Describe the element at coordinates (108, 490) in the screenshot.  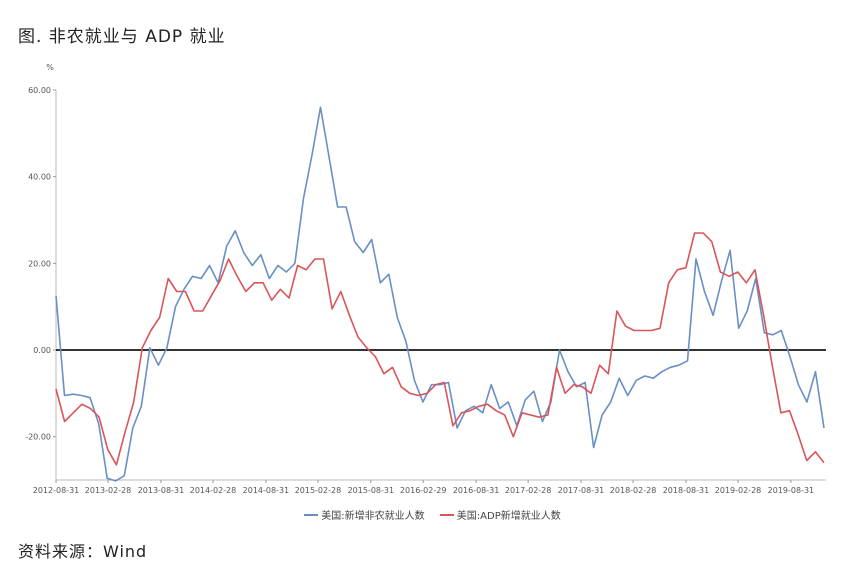
I see `x-tick-label: 2013-02-28` at that location.